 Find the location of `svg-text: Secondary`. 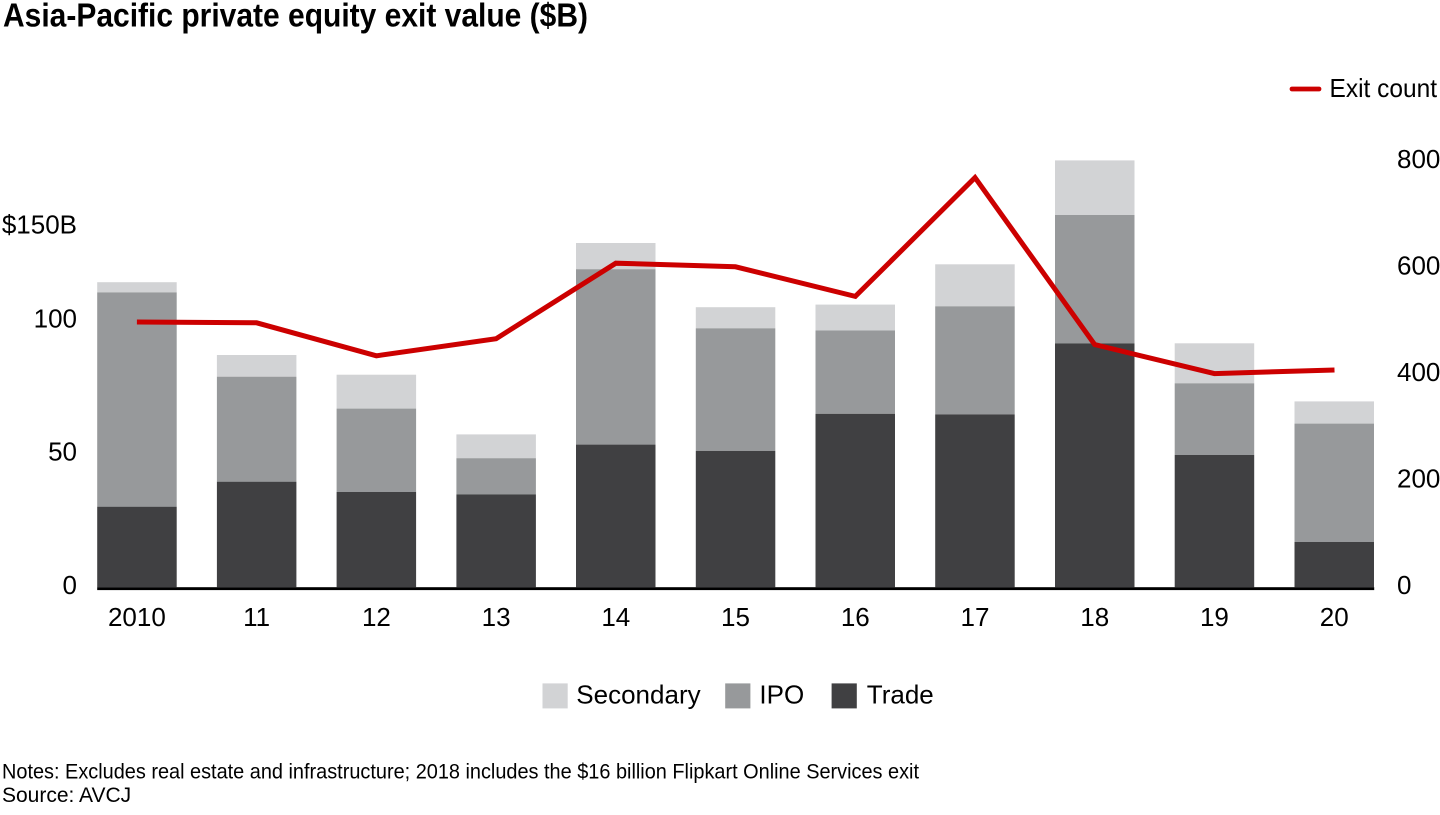

svg-text: Secondary is located at coordinates (638, 695).